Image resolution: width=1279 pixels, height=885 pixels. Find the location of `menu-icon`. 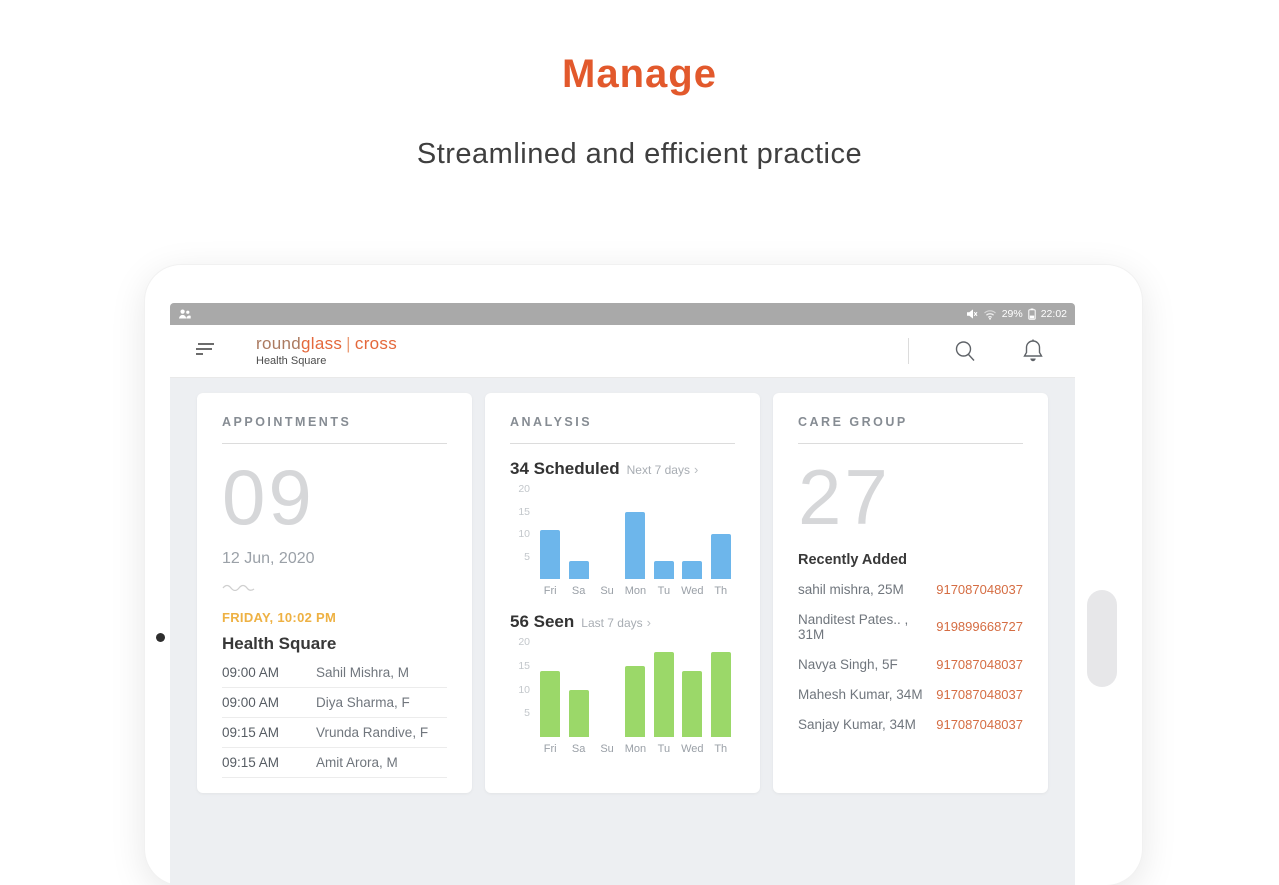

menu-icon is located at coordinates (206, 351).